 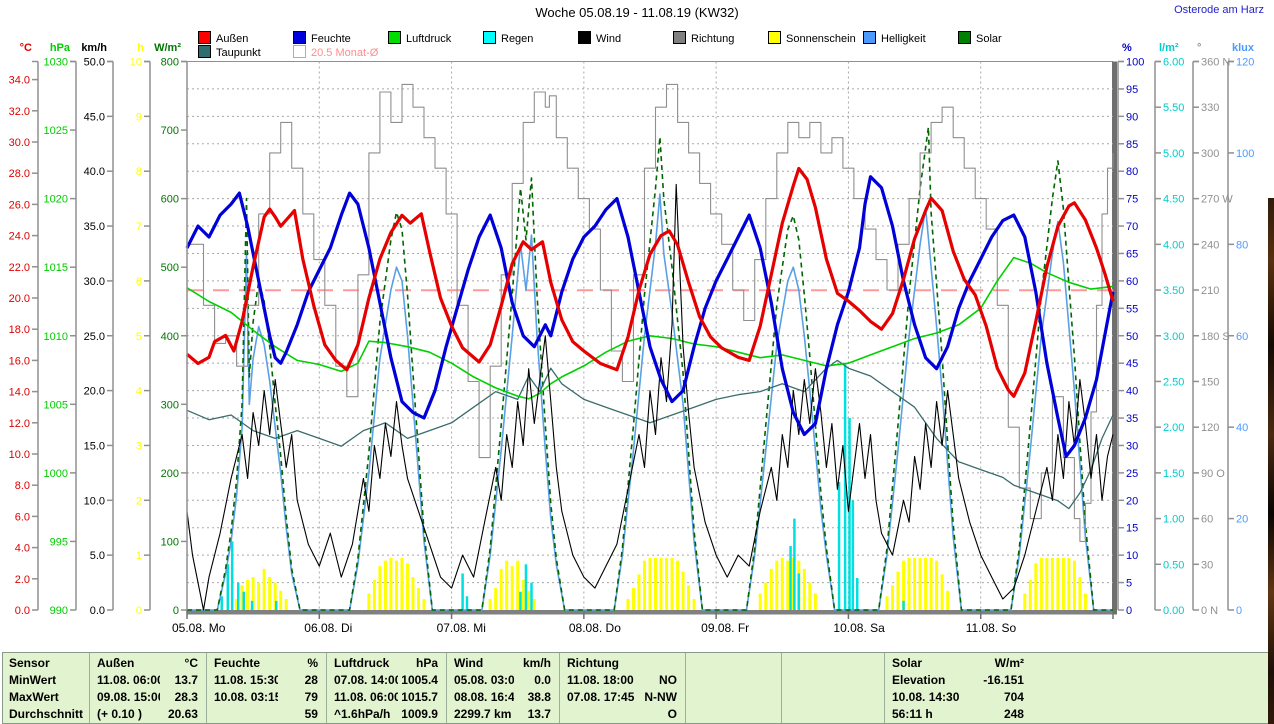 What do you see at coordinates (1173, 154) in the screenshot?
I see `axis-tick-label-rainax: 5.00` at bounding box center [1173, 154].